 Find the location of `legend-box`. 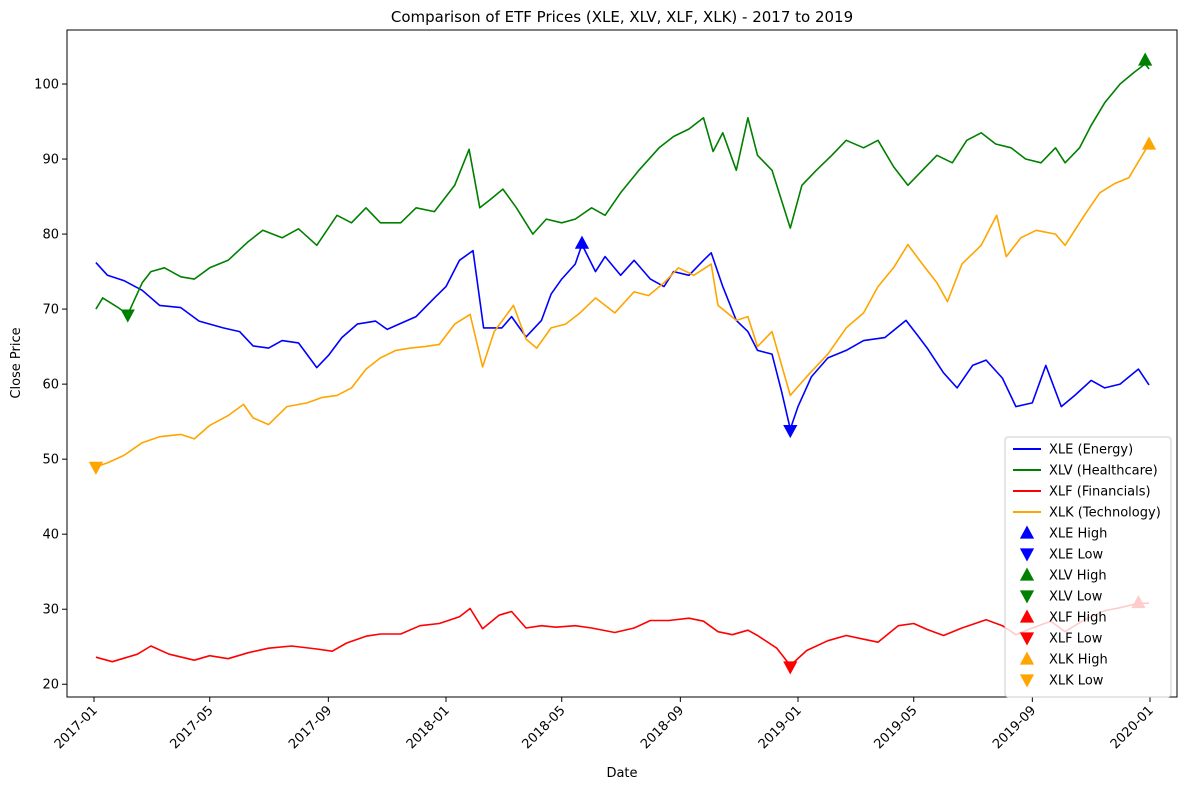

legend-box is located at coordinates (1088, 567).